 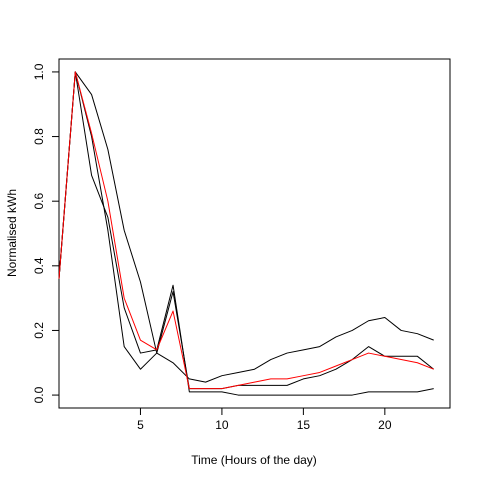 I want to click on x-tick-label: 20, so click(x=385, y=425).